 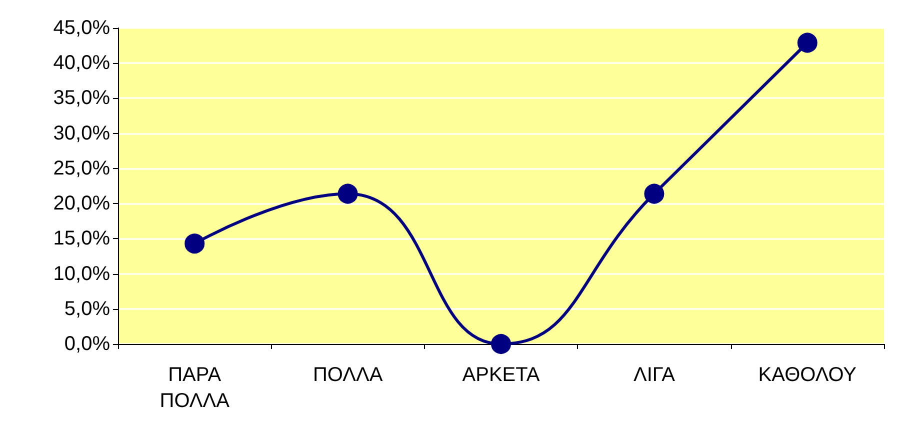 I want to click on y-tick-label: 30,0%, so click(x=81, y=133).